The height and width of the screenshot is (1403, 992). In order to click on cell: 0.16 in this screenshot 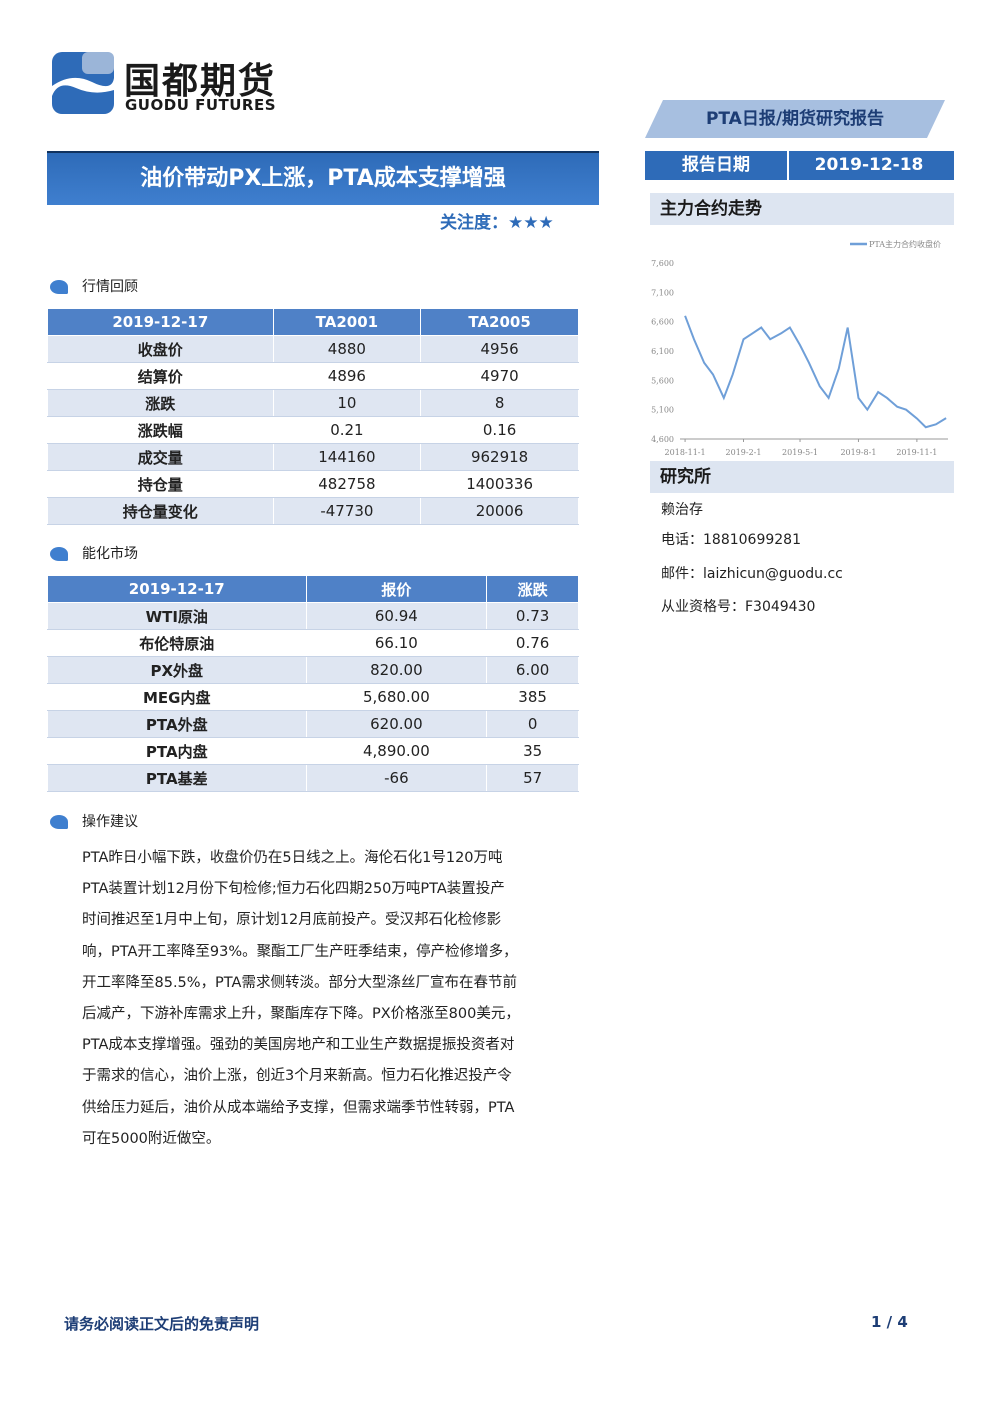, I will do `click(499, 430)`.